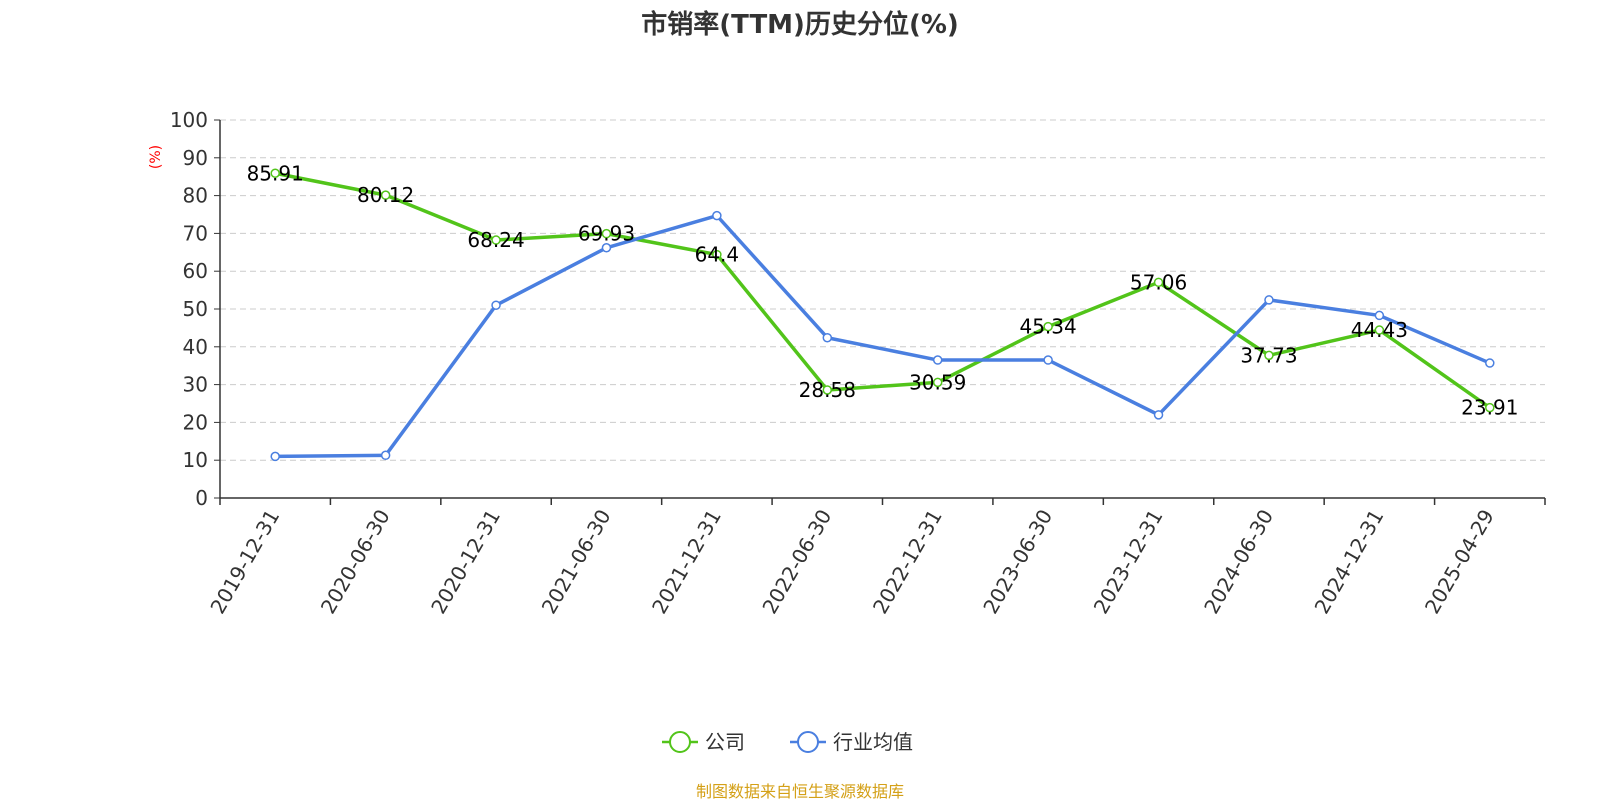 This screenshot has width=1600, height=800. What do you see at coordinates (1128, 561) in the screenshot?
I see `x-tick-label: 2023-12-31` at bounding box center [1128, 561].